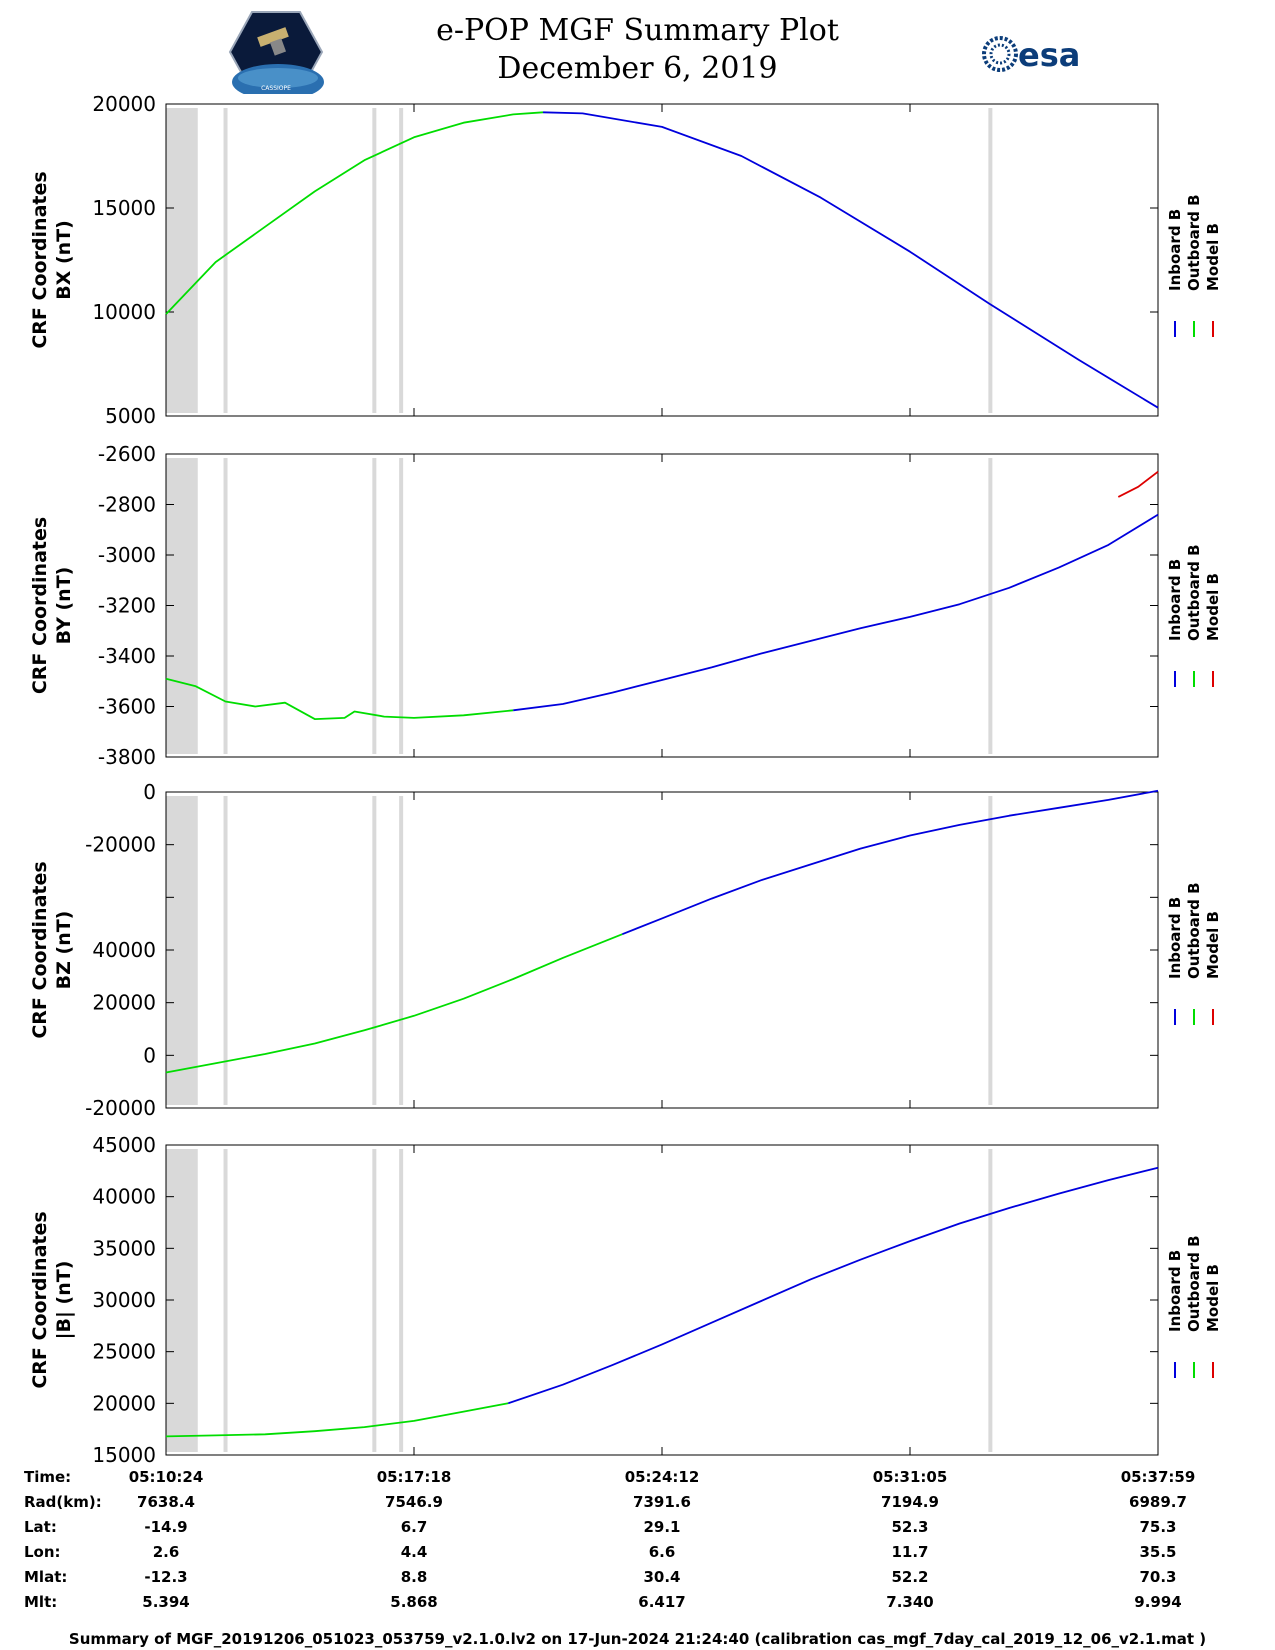 The height and width of the screenshot is (1650, 1275). I want to click on table-cell: 7638.4, so click(166, 1502).